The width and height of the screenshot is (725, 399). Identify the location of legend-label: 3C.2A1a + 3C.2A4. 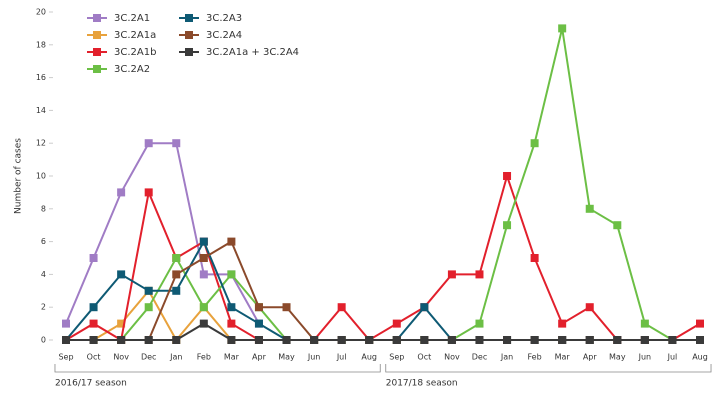
(252, 52).